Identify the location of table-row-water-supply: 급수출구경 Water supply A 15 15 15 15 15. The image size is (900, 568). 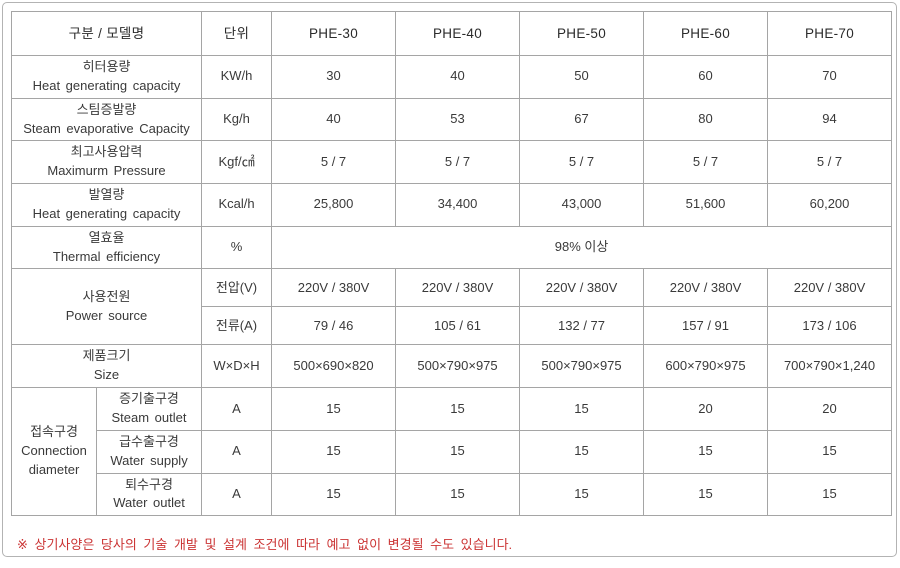
(452, 451).